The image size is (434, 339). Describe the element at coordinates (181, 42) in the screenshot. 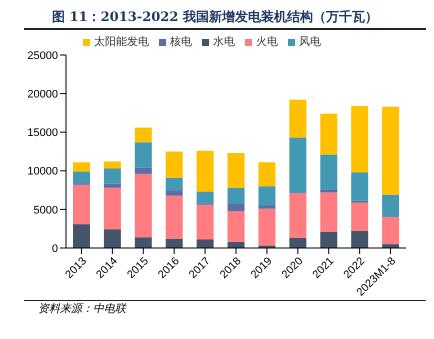

I see `legend-label: 核电` at that location.